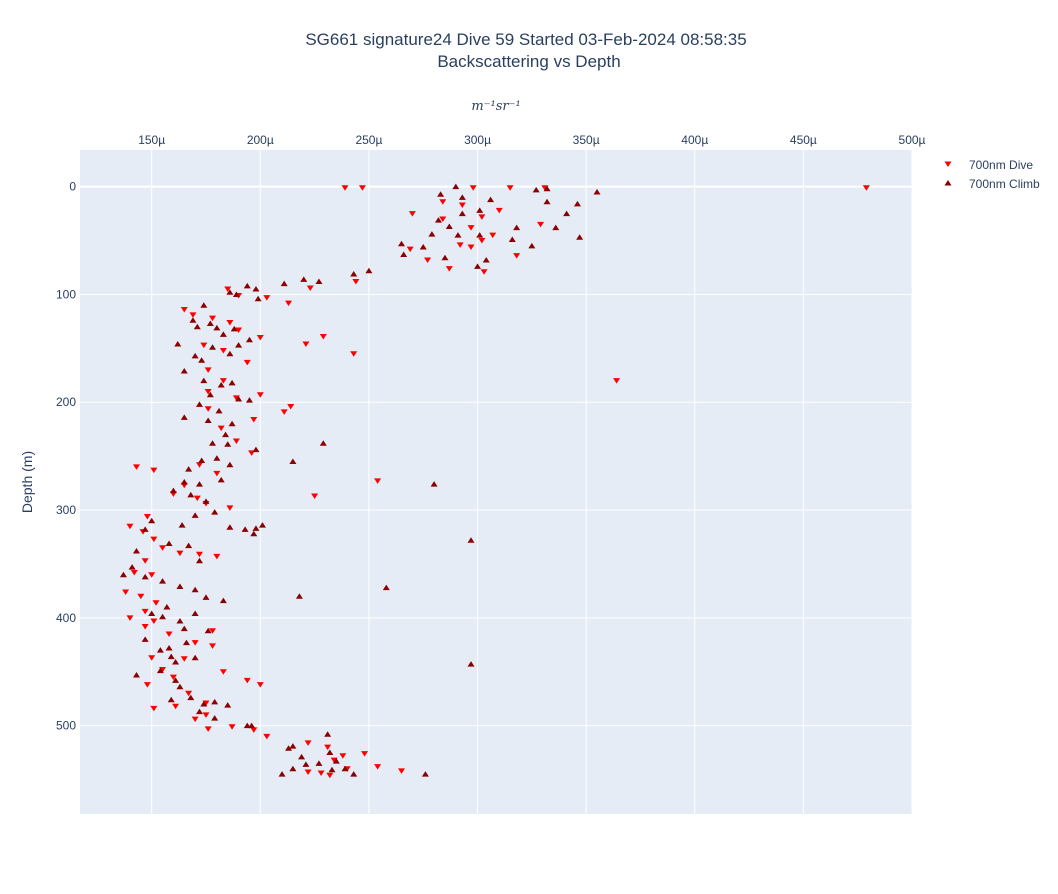  What do you see at coordinates (66, 618) in the screenshot?
I see `y-tick-label: 400` at bounding box center [66, 618].